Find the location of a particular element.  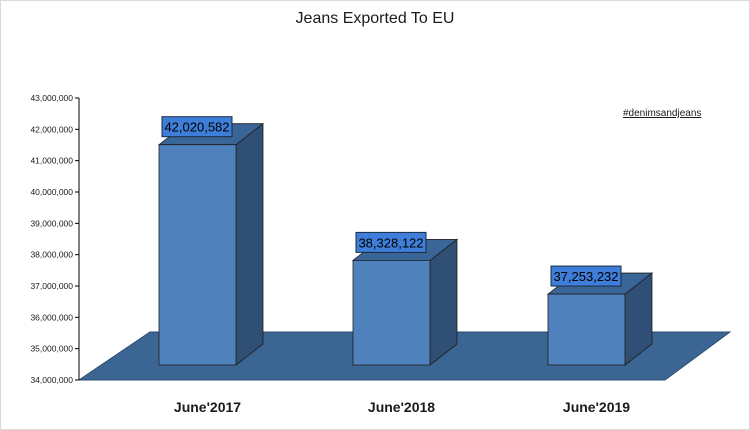

x-category-label: June'2019 is located at coordinates (596, 407).